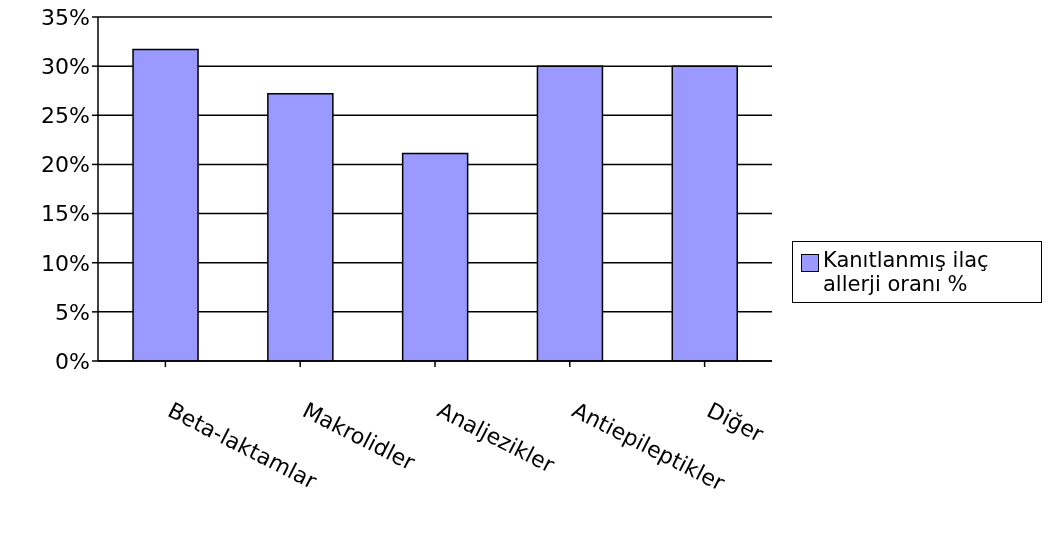  What do you see at coordinates (65, 214) in the screenshot?
I see `y-tick-label: 15%` at bounding box center [65, 214].